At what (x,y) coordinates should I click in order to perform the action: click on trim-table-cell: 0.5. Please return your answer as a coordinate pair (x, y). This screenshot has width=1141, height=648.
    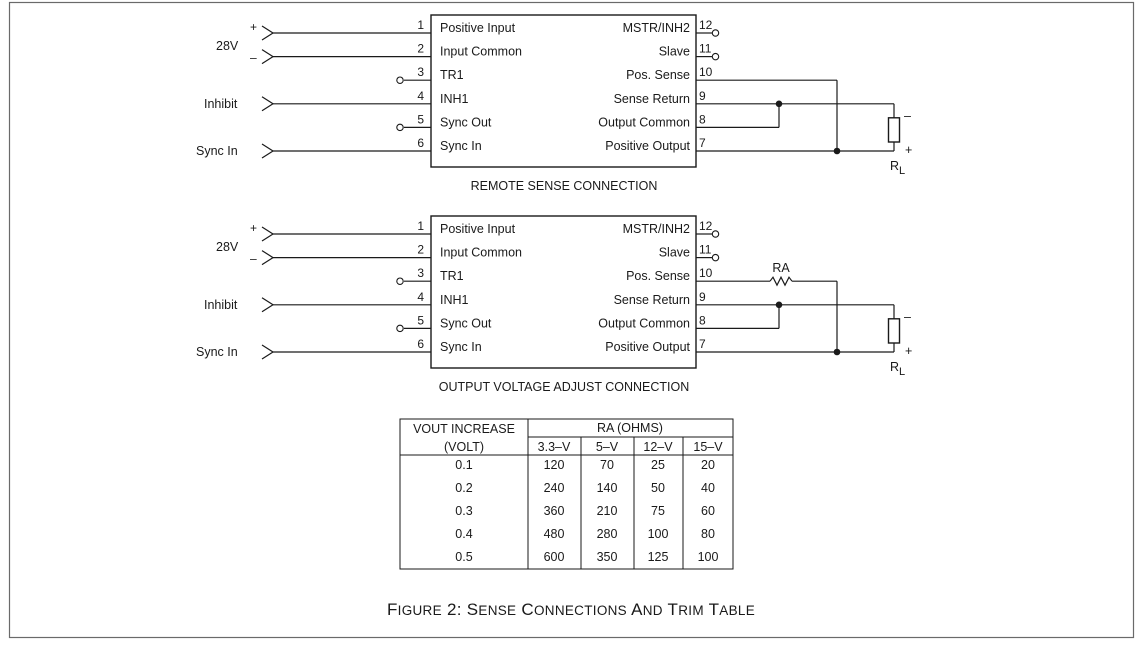
    Looking at the image, I should click on (463, 557).